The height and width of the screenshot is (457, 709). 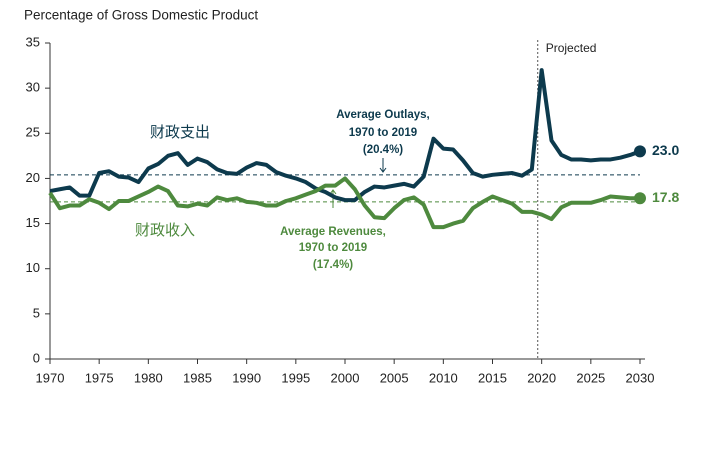 I want to click on x-tick-label: 1990, so click(x=246, y=377).